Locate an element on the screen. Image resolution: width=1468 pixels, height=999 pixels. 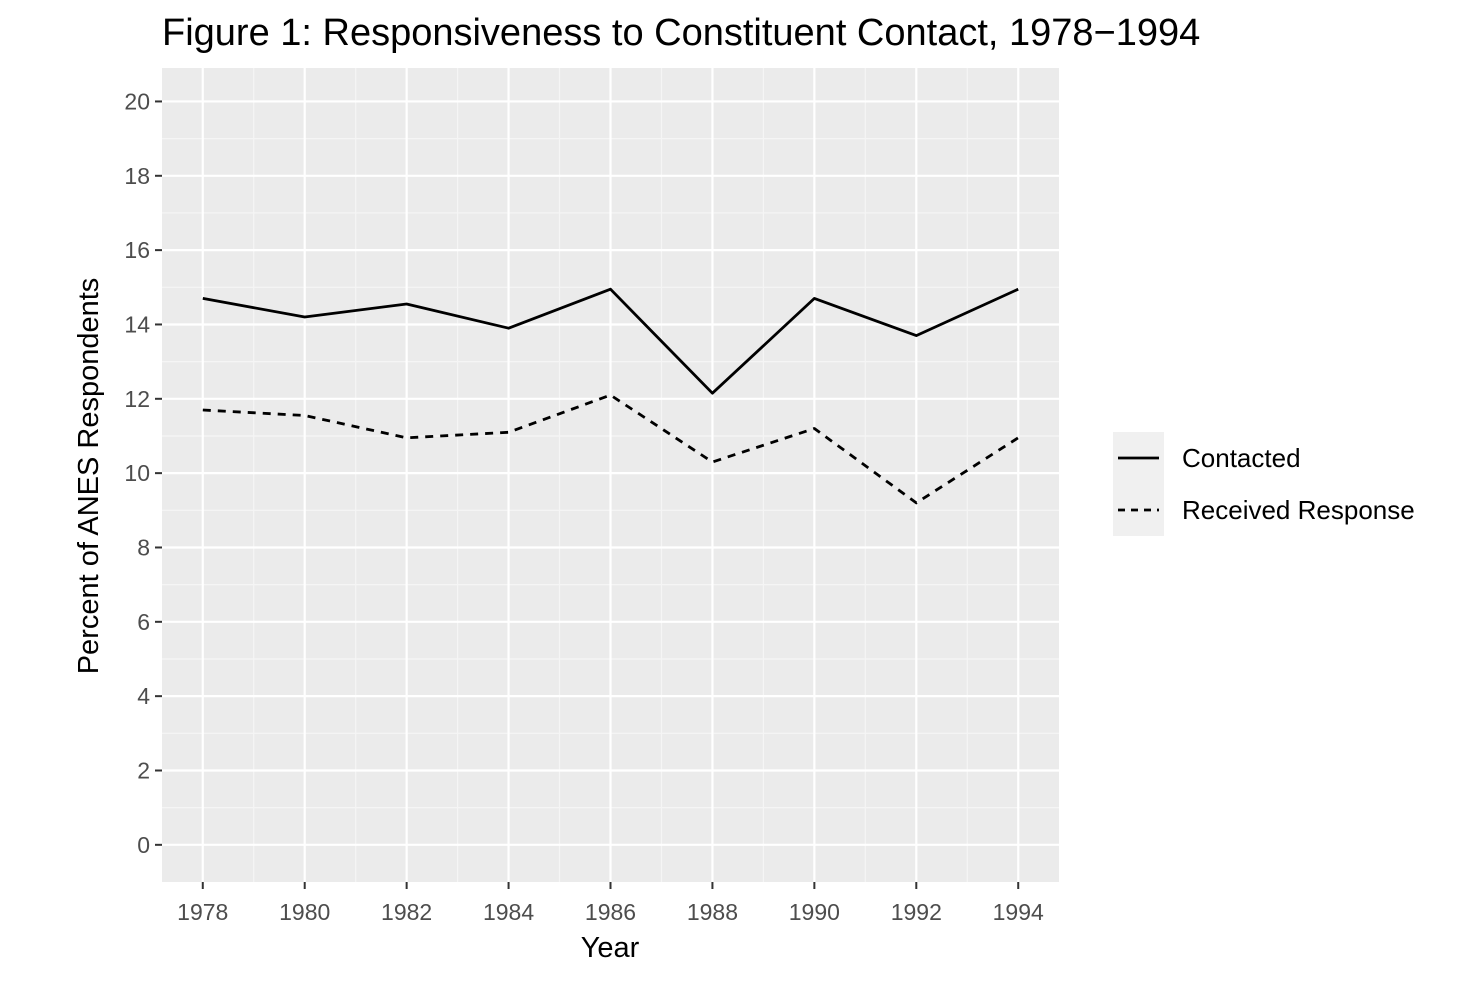
x-axis: 1978 1980 1982 1984 1986 1988 1990 1992 1994 is located at coordinates (610, 903).